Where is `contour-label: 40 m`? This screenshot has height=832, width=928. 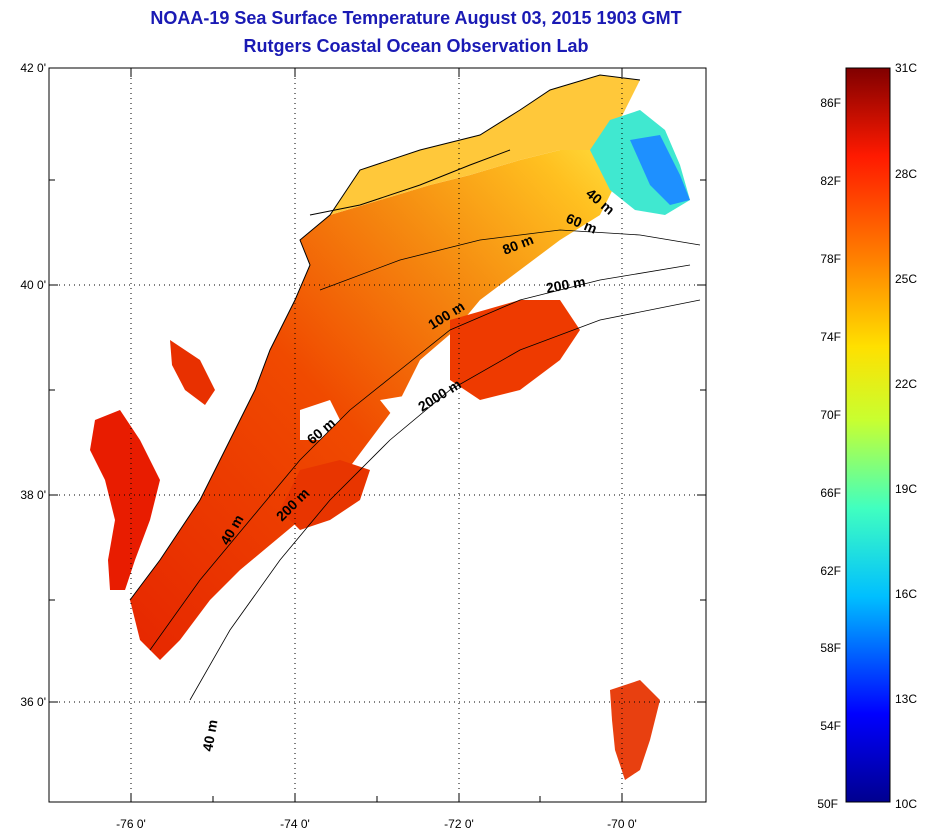
contour-label: 40 m is located at coordinates (209, 735).